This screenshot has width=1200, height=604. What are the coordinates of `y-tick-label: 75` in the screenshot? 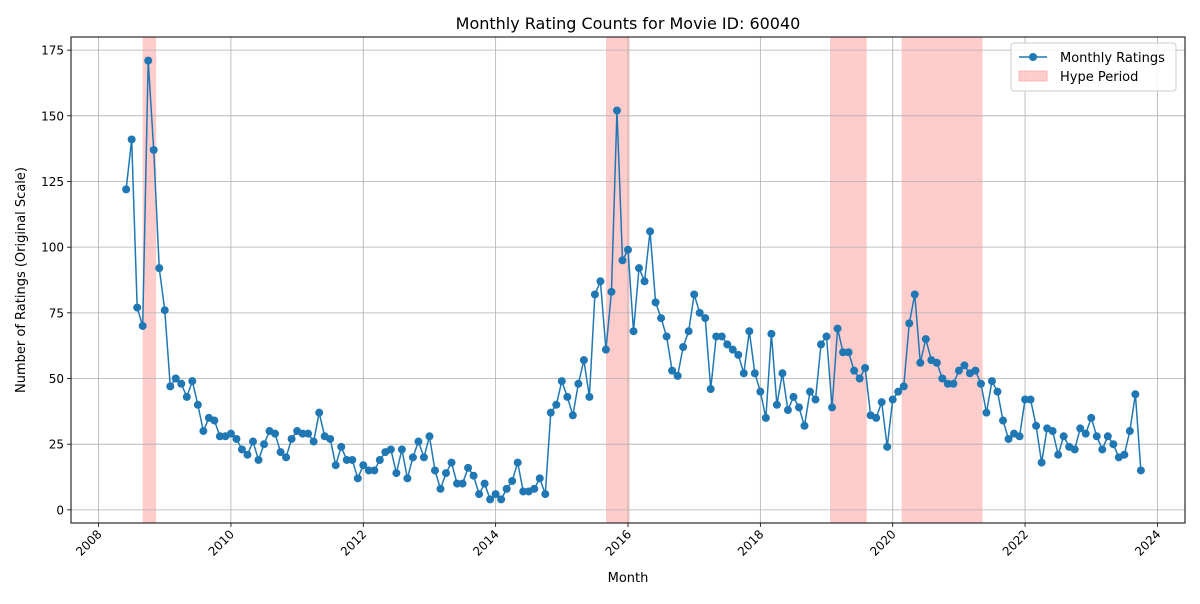 It's located at (56, 313).